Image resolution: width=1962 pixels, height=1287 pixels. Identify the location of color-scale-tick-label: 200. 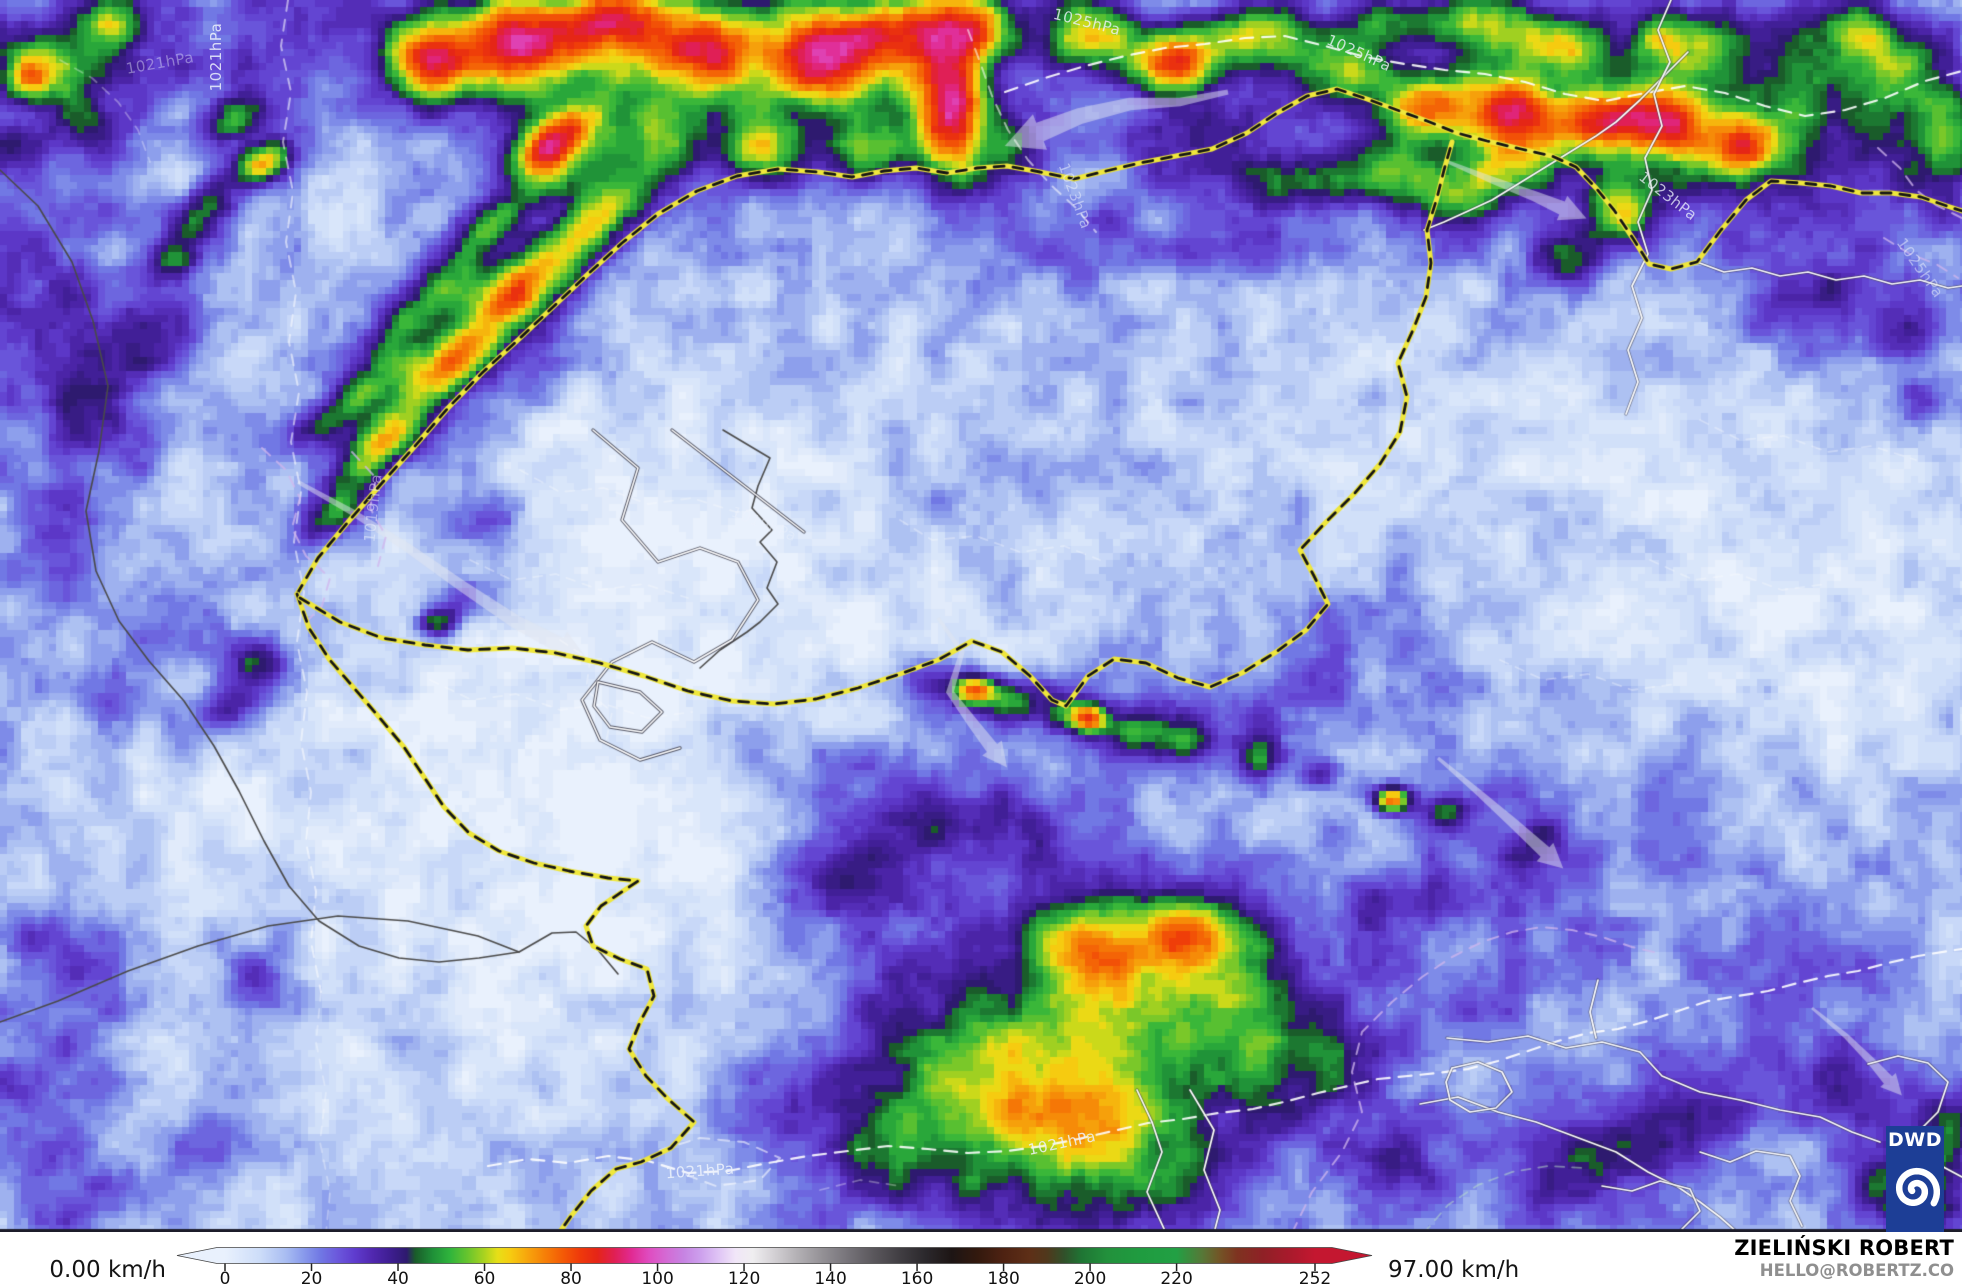
(1090, 1278).